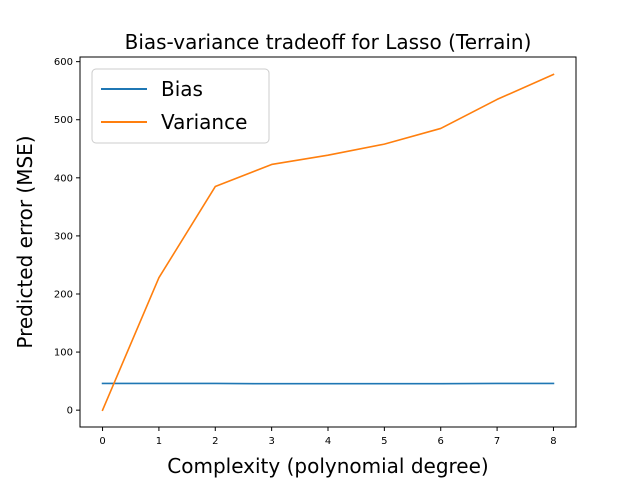  What do you see at coordinates (204, 122) in the screenshot?
I see `legend-label-variance: Variance` at bounding box center [204, 122].